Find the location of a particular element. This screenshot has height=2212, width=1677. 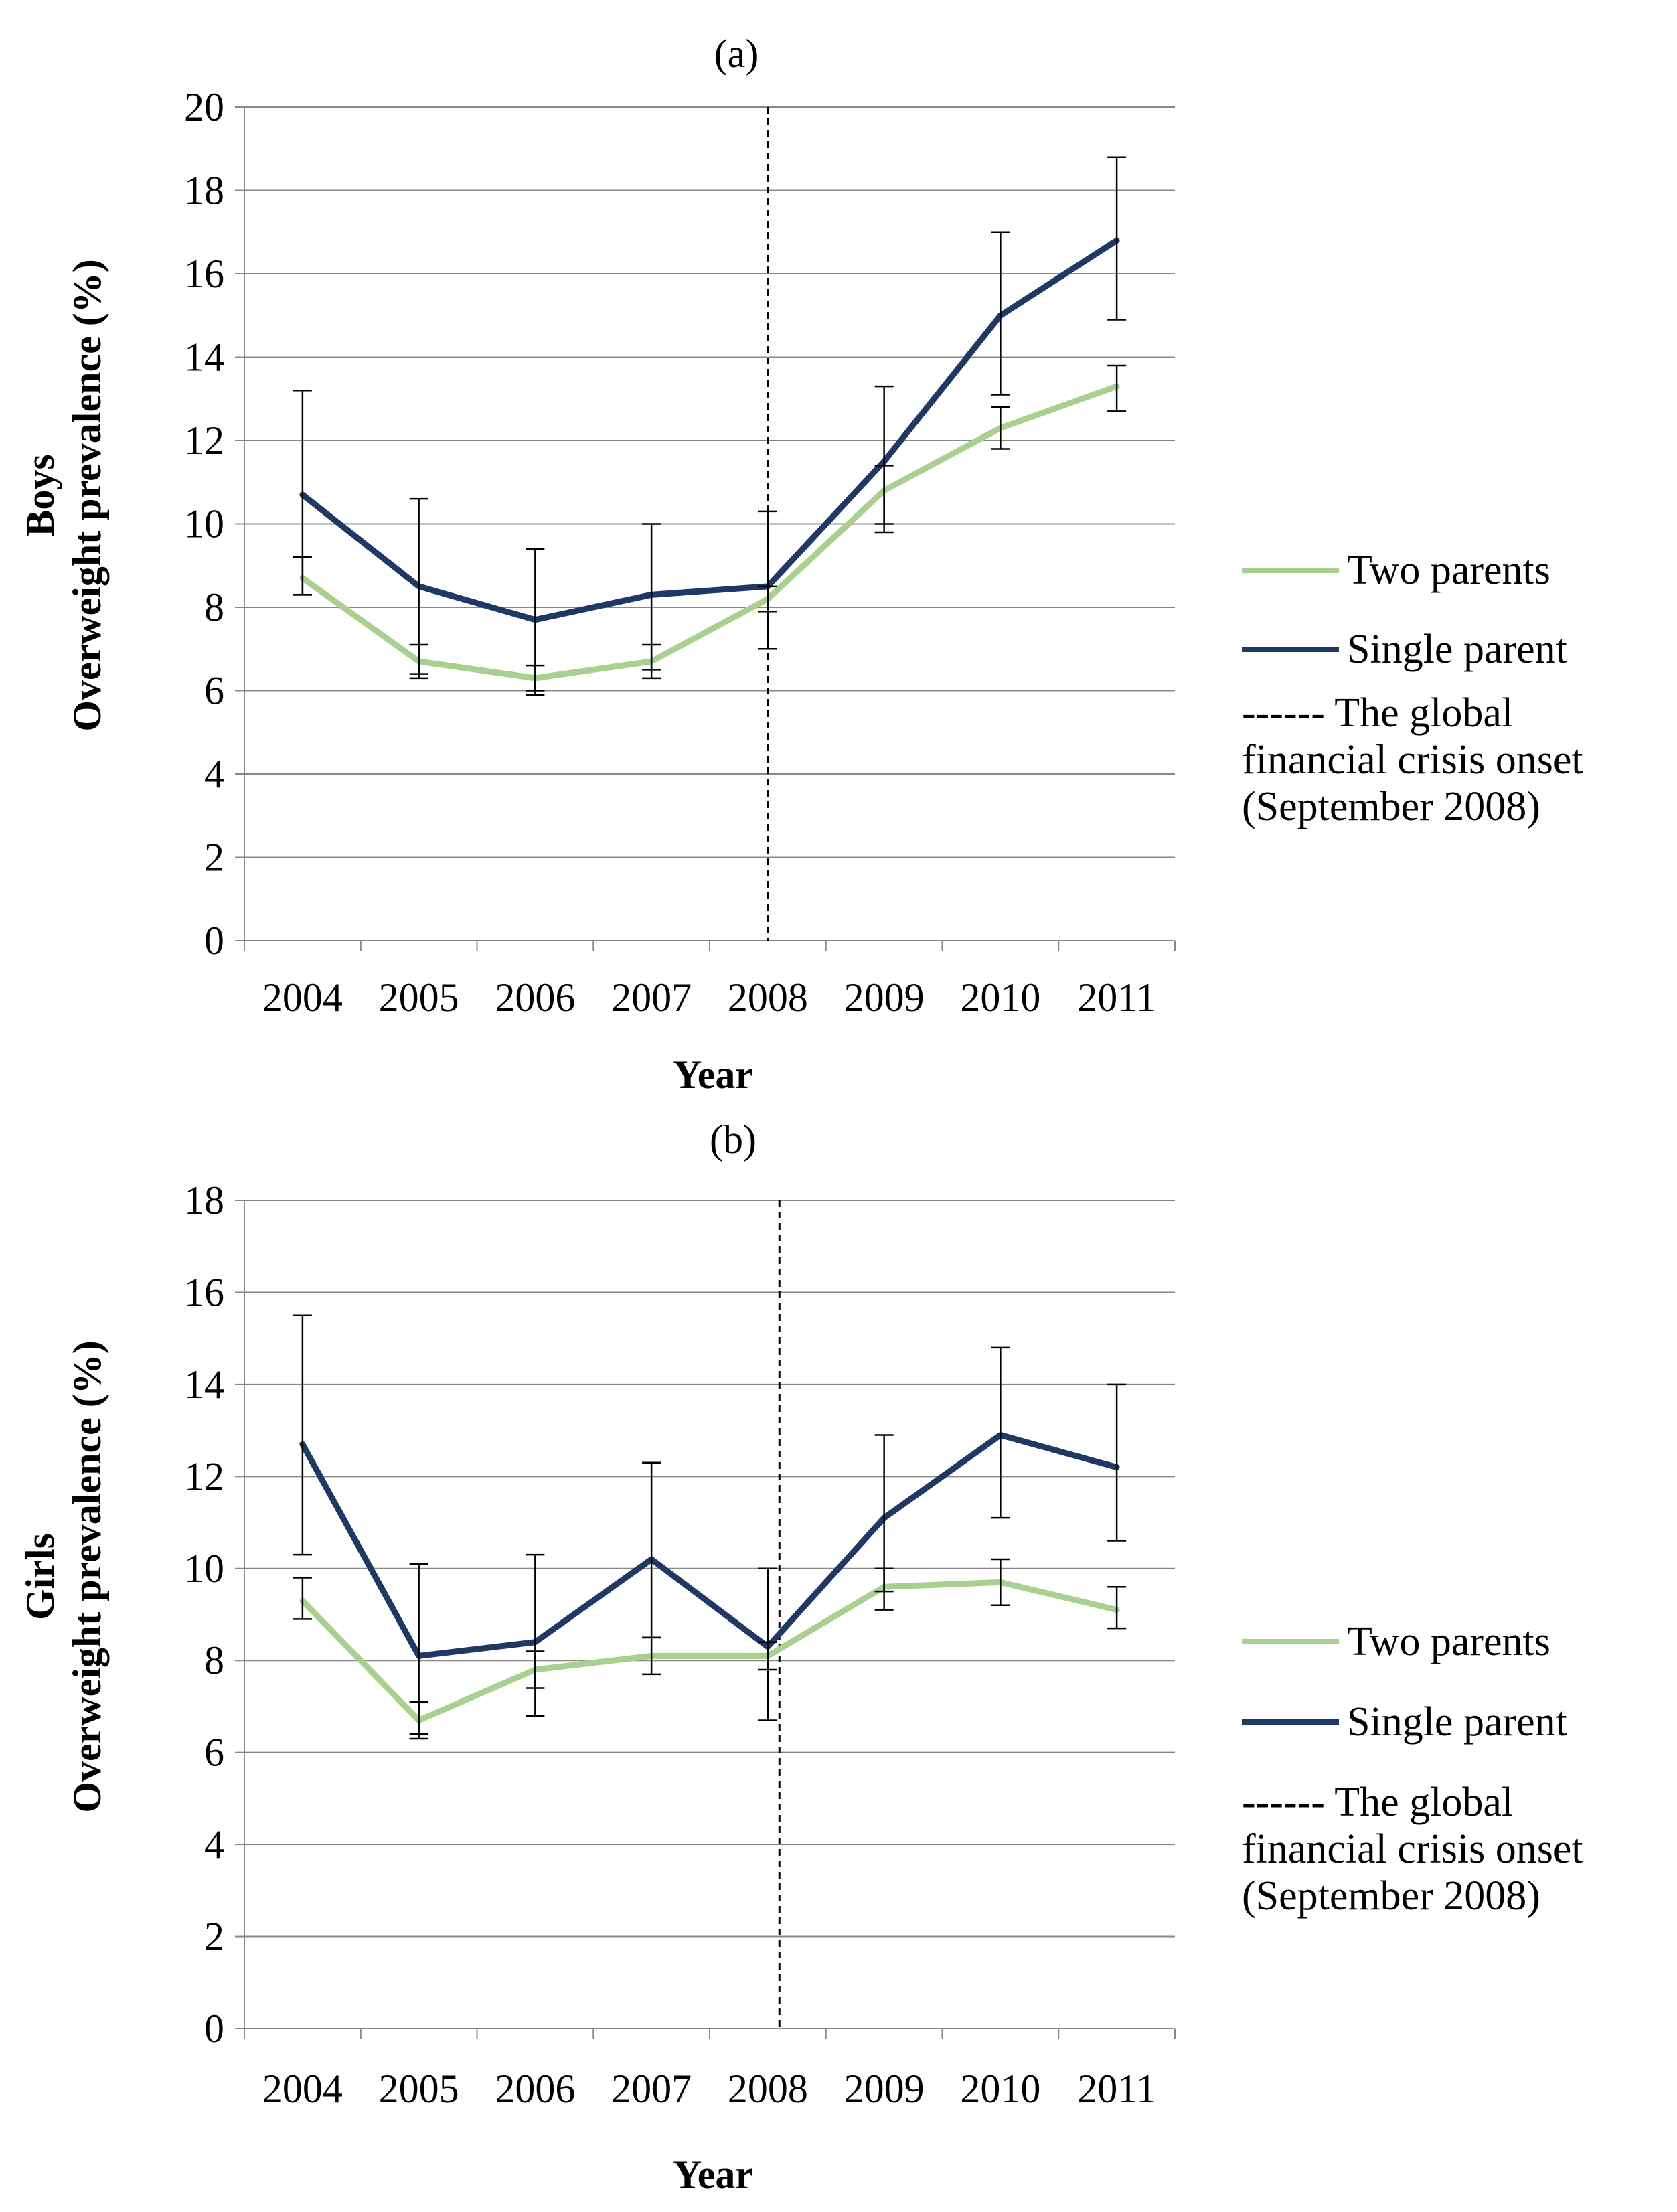

panel-a-ylabel-group: Boys is located at coordinates (40, 495).